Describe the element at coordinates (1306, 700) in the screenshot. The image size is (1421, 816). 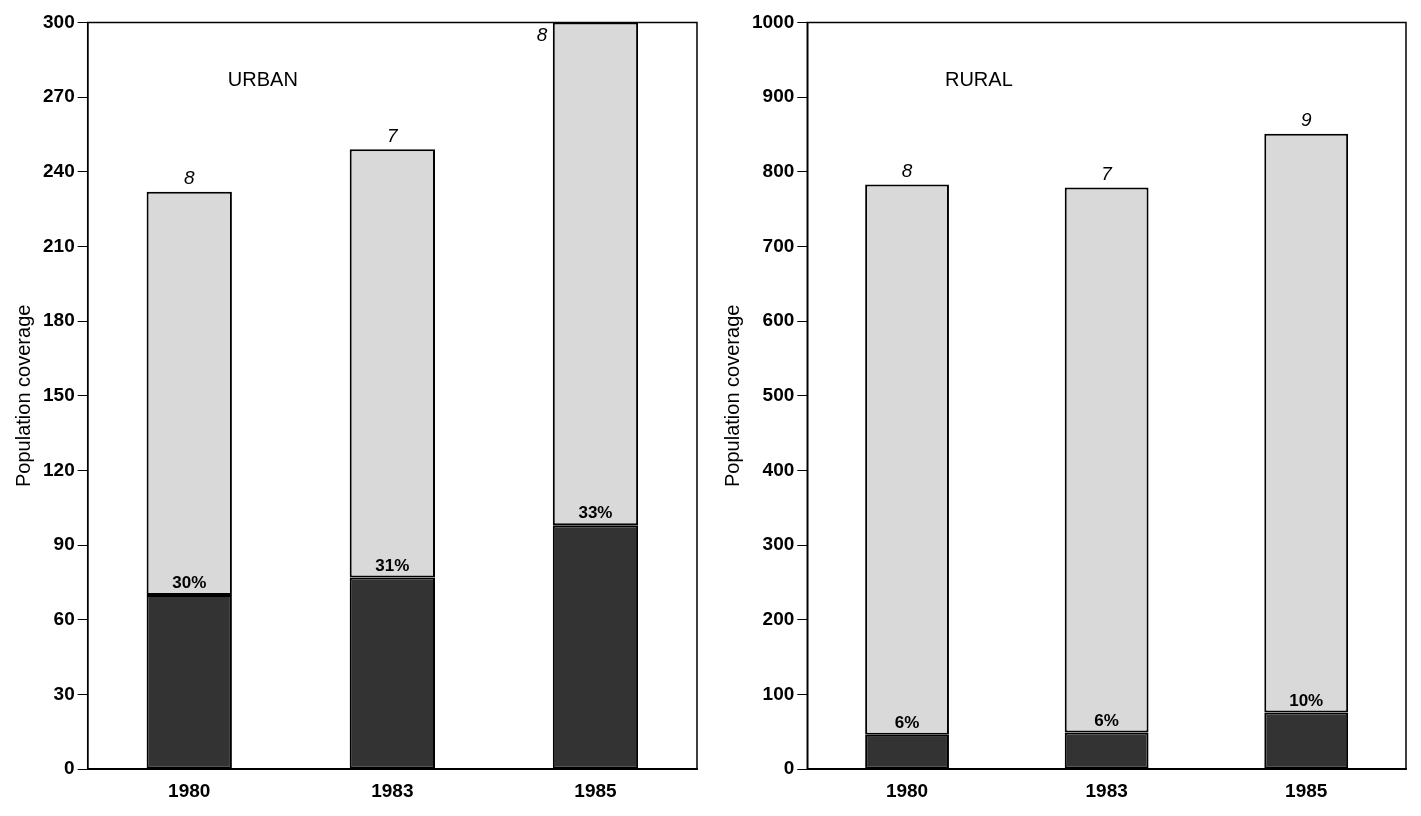
I see `annotation: 10%` at that location.